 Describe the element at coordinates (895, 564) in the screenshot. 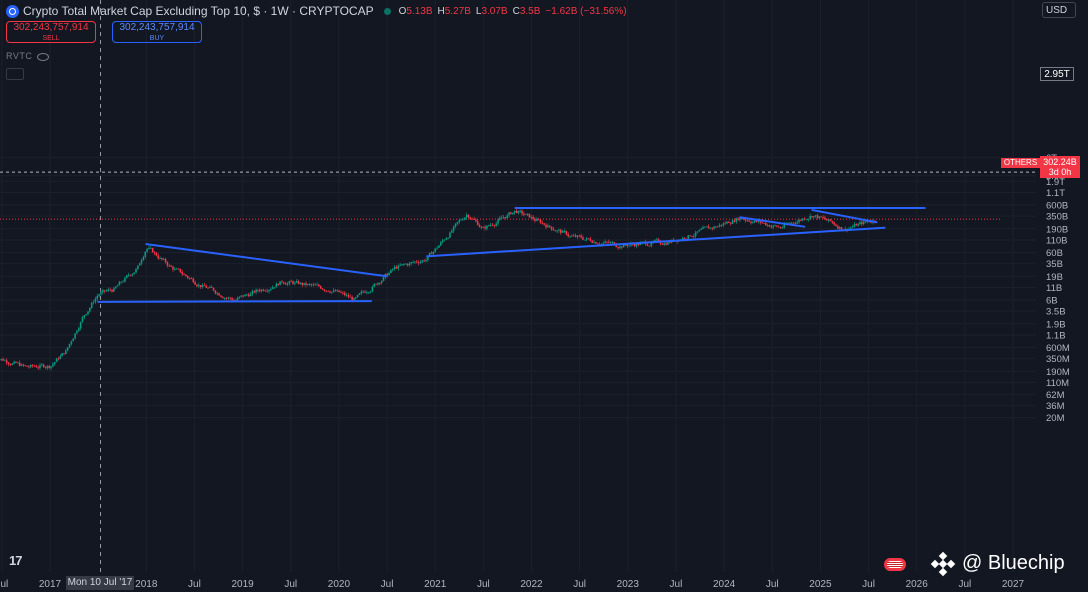

I see `us-flag-icon` at that location.